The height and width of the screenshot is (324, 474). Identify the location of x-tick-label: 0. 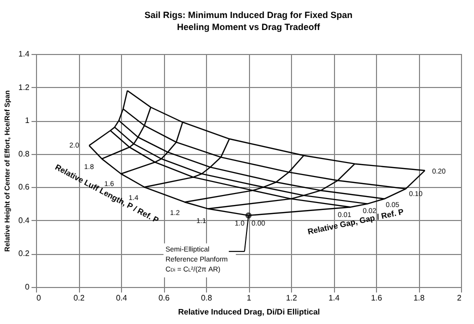
(39, 298).